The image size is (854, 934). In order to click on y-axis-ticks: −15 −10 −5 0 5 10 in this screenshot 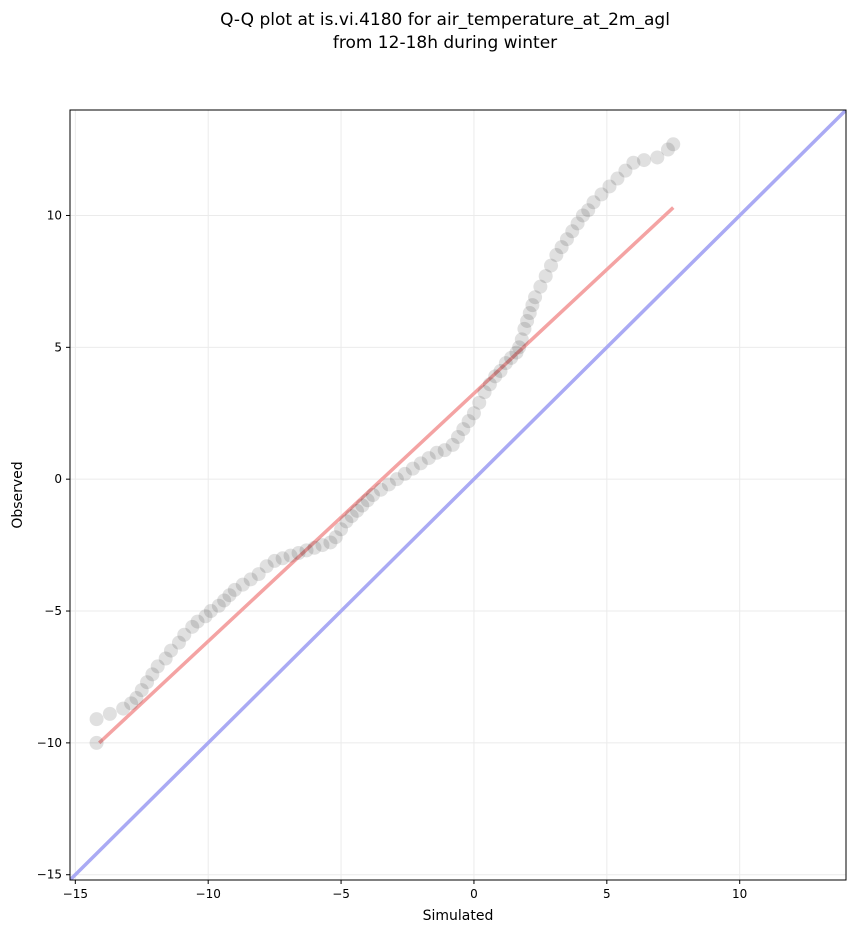, I will do `click(53, 545)`.